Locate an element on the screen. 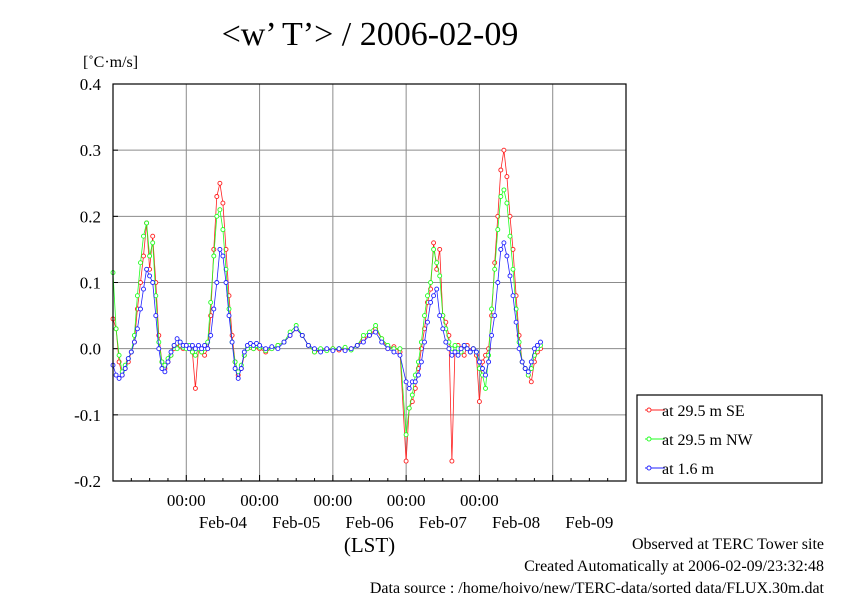 Image resolution: width=842 pixels, height=598 pixels. y-tick-label: 0.1 is located at coordinates (90, 283).